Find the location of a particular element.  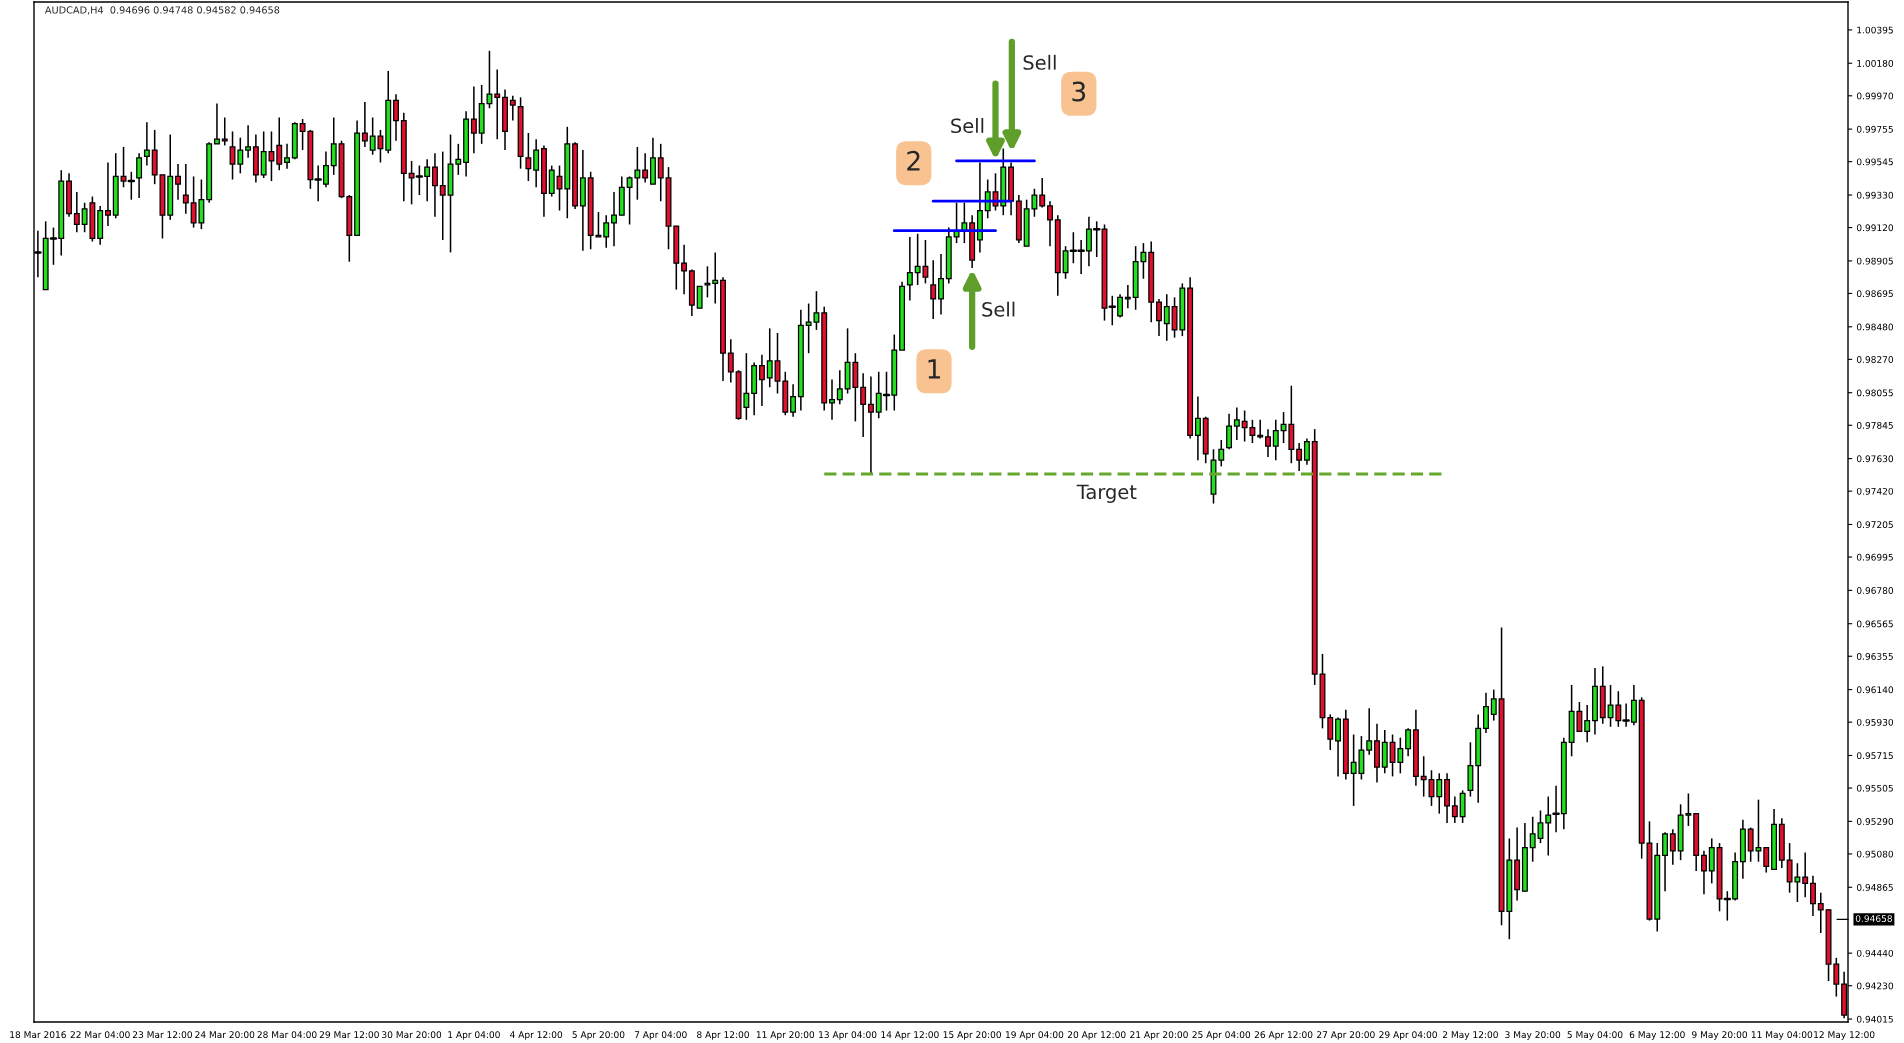

x-tick-label: 18 Mar 2016 is located at coordinates (38, 1035).